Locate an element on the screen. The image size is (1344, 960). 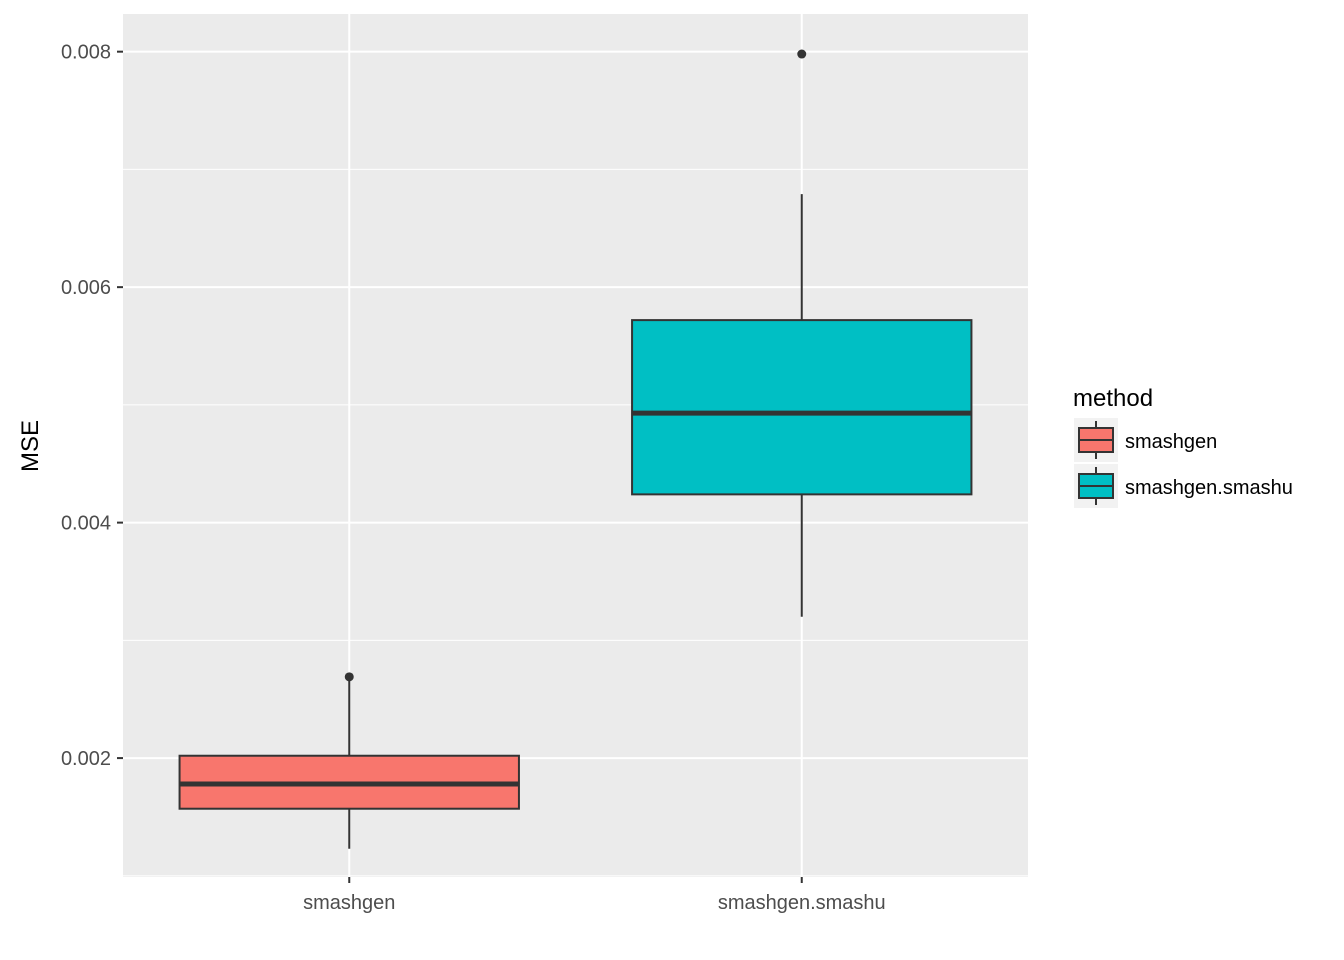
legend-entries: smashgen smashgen.smashu is located at coordinates (1183, 463).